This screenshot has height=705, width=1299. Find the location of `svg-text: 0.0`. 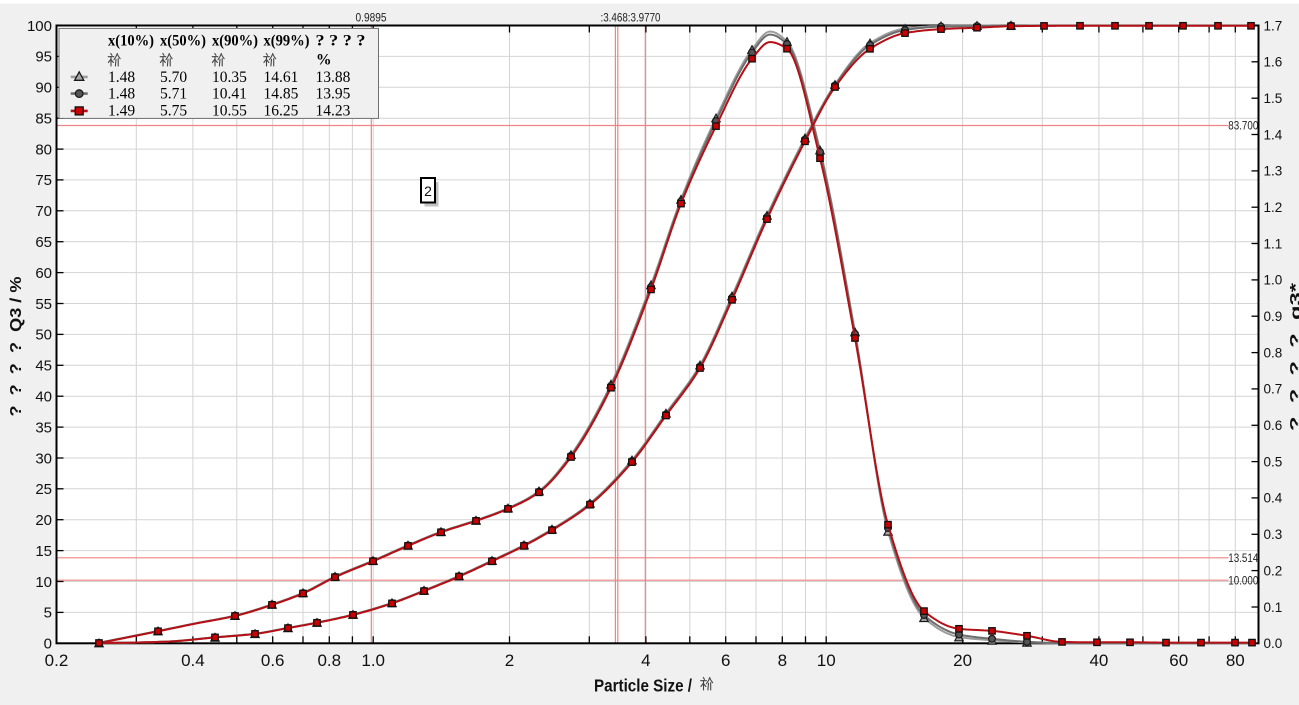

svg-text: 0.0 is located at coordinates (1273, 643).